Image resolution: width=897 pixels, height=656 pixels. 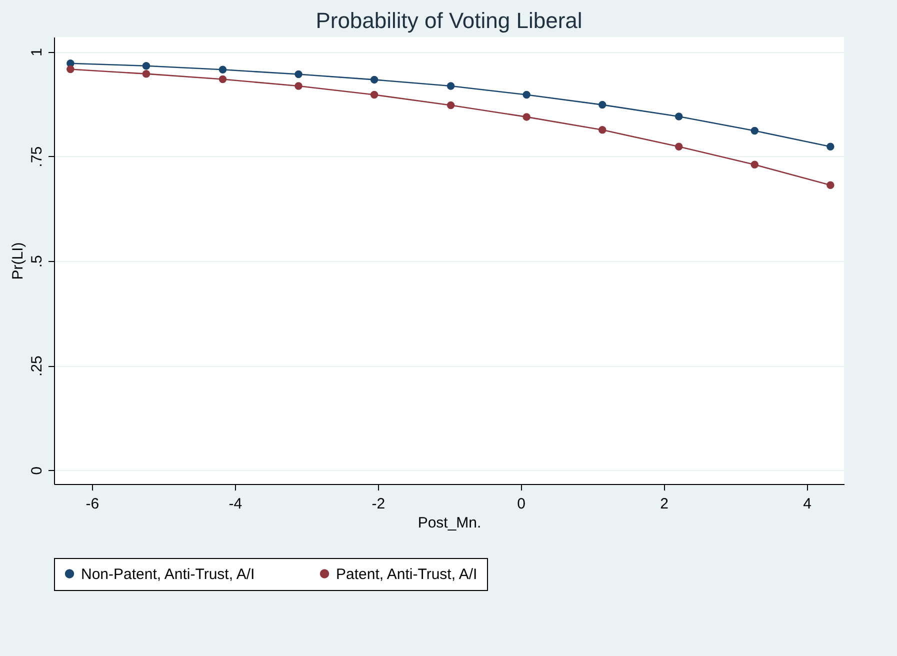 I want to click on x-tick-label: -4, so click(x=235, y=504).